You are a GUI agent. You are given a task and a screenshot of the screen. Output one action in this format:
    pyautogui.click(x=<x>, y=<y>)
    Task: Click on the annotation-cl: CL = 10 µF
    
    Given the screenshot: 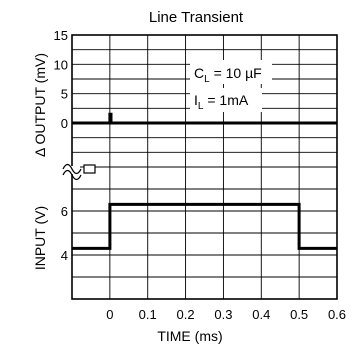 What is the action you would take?
    pyautogui.click(x=231, y=72)
    